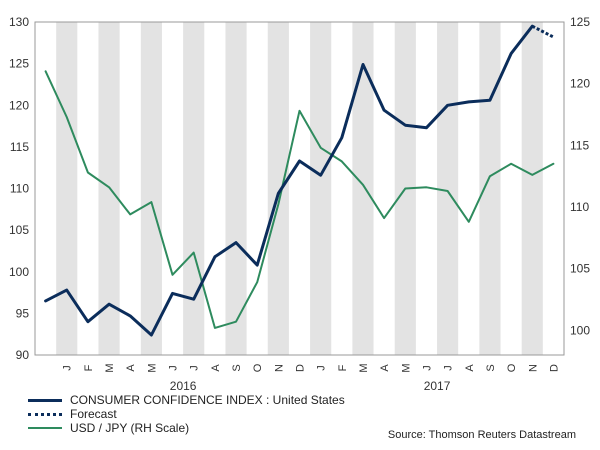 The image size is (600, 450). Describe the element at coordinates (19, 64) in the screenshot. I see `y-tick-left: 125` at that location.